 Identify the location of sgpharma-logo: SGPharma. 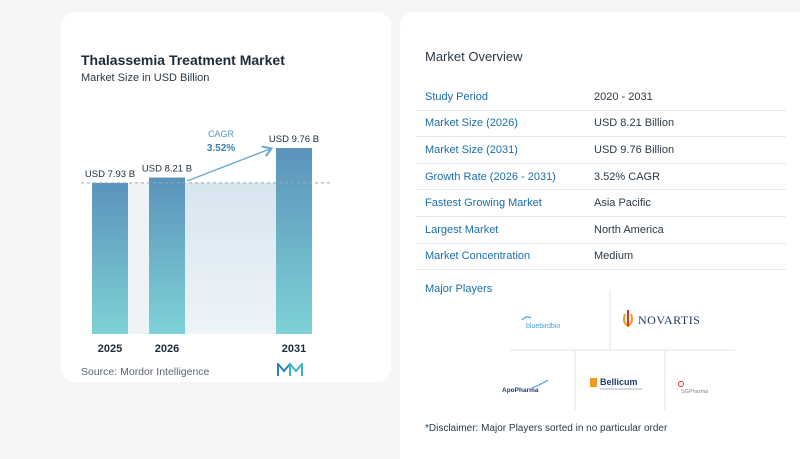
(693, 388).